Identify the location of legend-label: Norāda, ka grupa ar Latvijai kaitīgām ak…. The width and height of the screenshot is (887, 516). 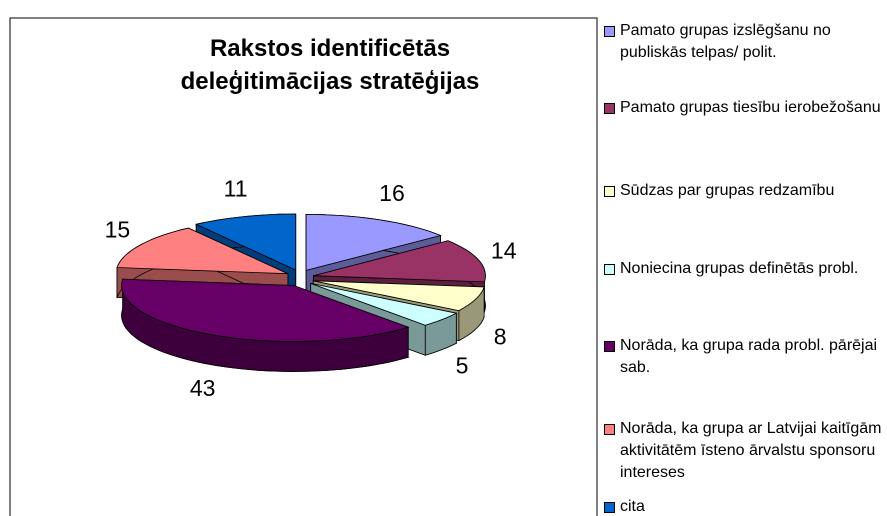
(751, 450).